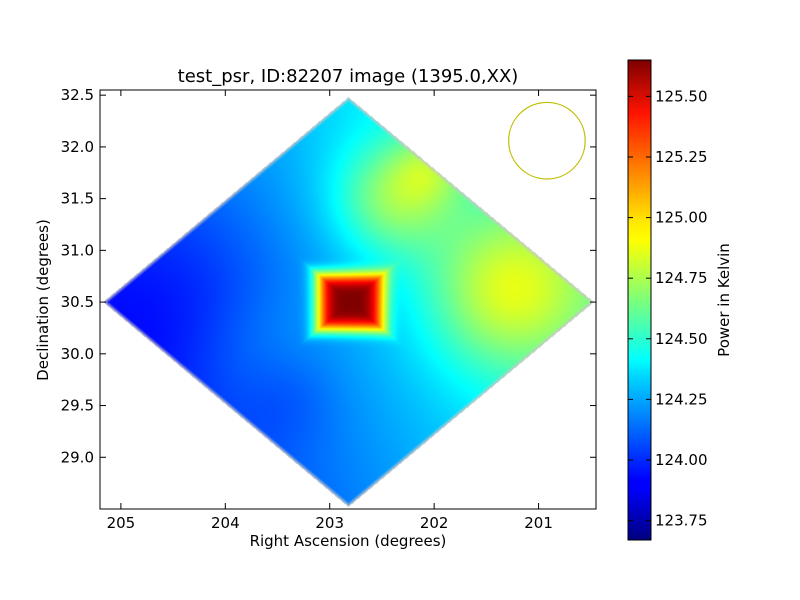 The image size is (800, 600). Describe the element at coordinates (77, 406) in the screenshot. I see `y-tick-label: 29.5` at that location.